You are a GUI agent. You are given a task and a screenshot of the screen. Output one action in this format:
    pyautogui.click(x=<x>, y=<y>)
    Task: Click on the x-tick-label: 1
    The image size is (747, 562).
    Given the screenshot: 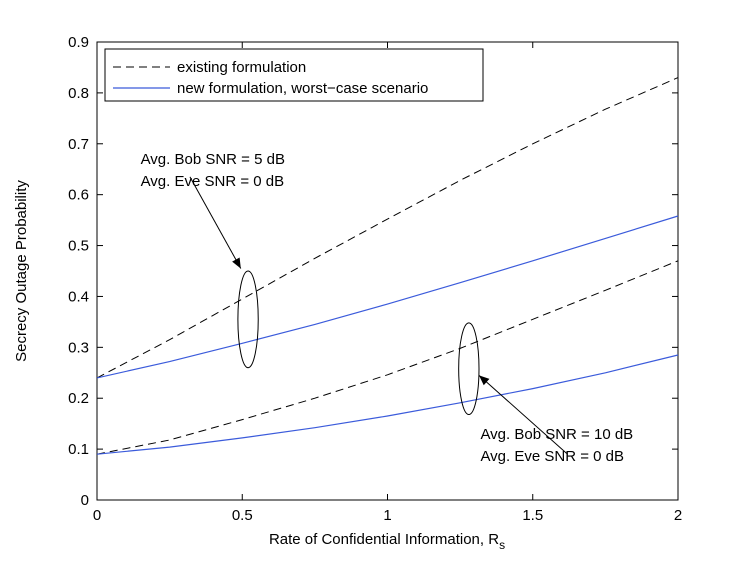 What is the action you would take?
    pyautogui.click(x=387, y=515)
    